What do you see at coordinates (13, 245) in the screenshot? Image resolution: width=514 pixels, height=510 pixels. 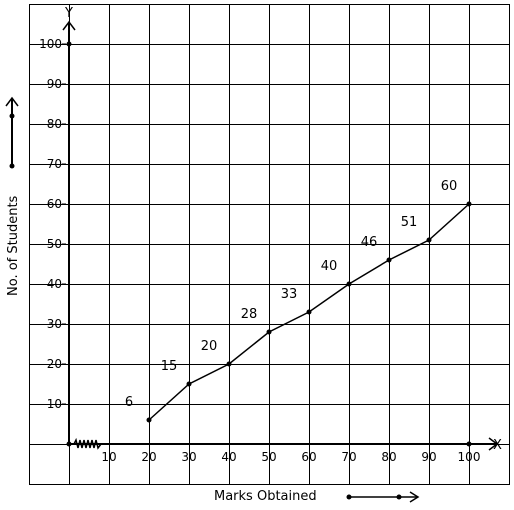 I see `y-axis-title: No. of Students` at bounding box center [13, 245].